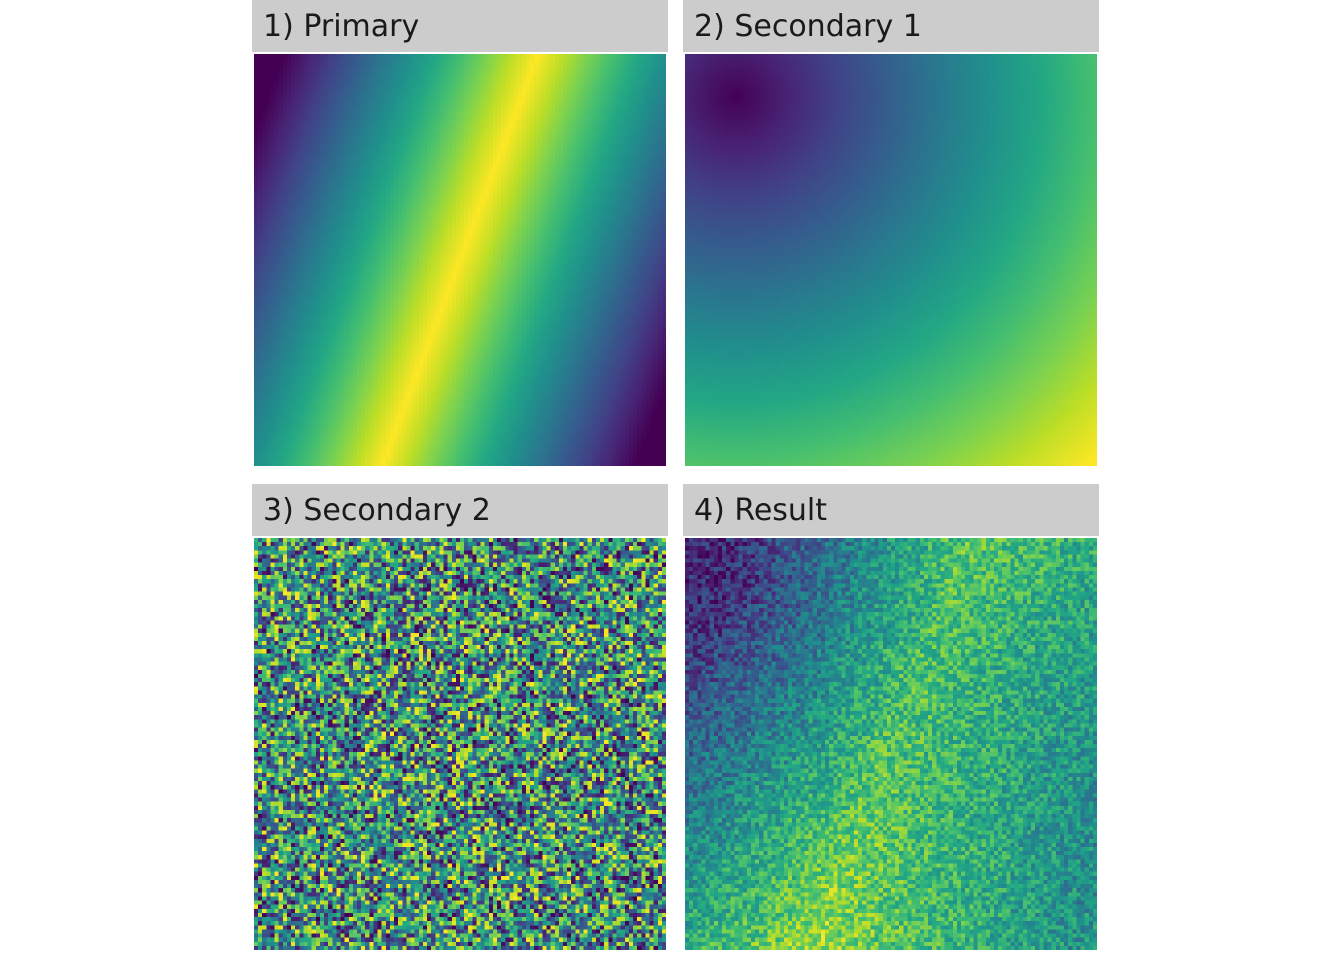 This screenshot has width=1344, height=960. I want to click on heatmap-result, so click(891, 744).